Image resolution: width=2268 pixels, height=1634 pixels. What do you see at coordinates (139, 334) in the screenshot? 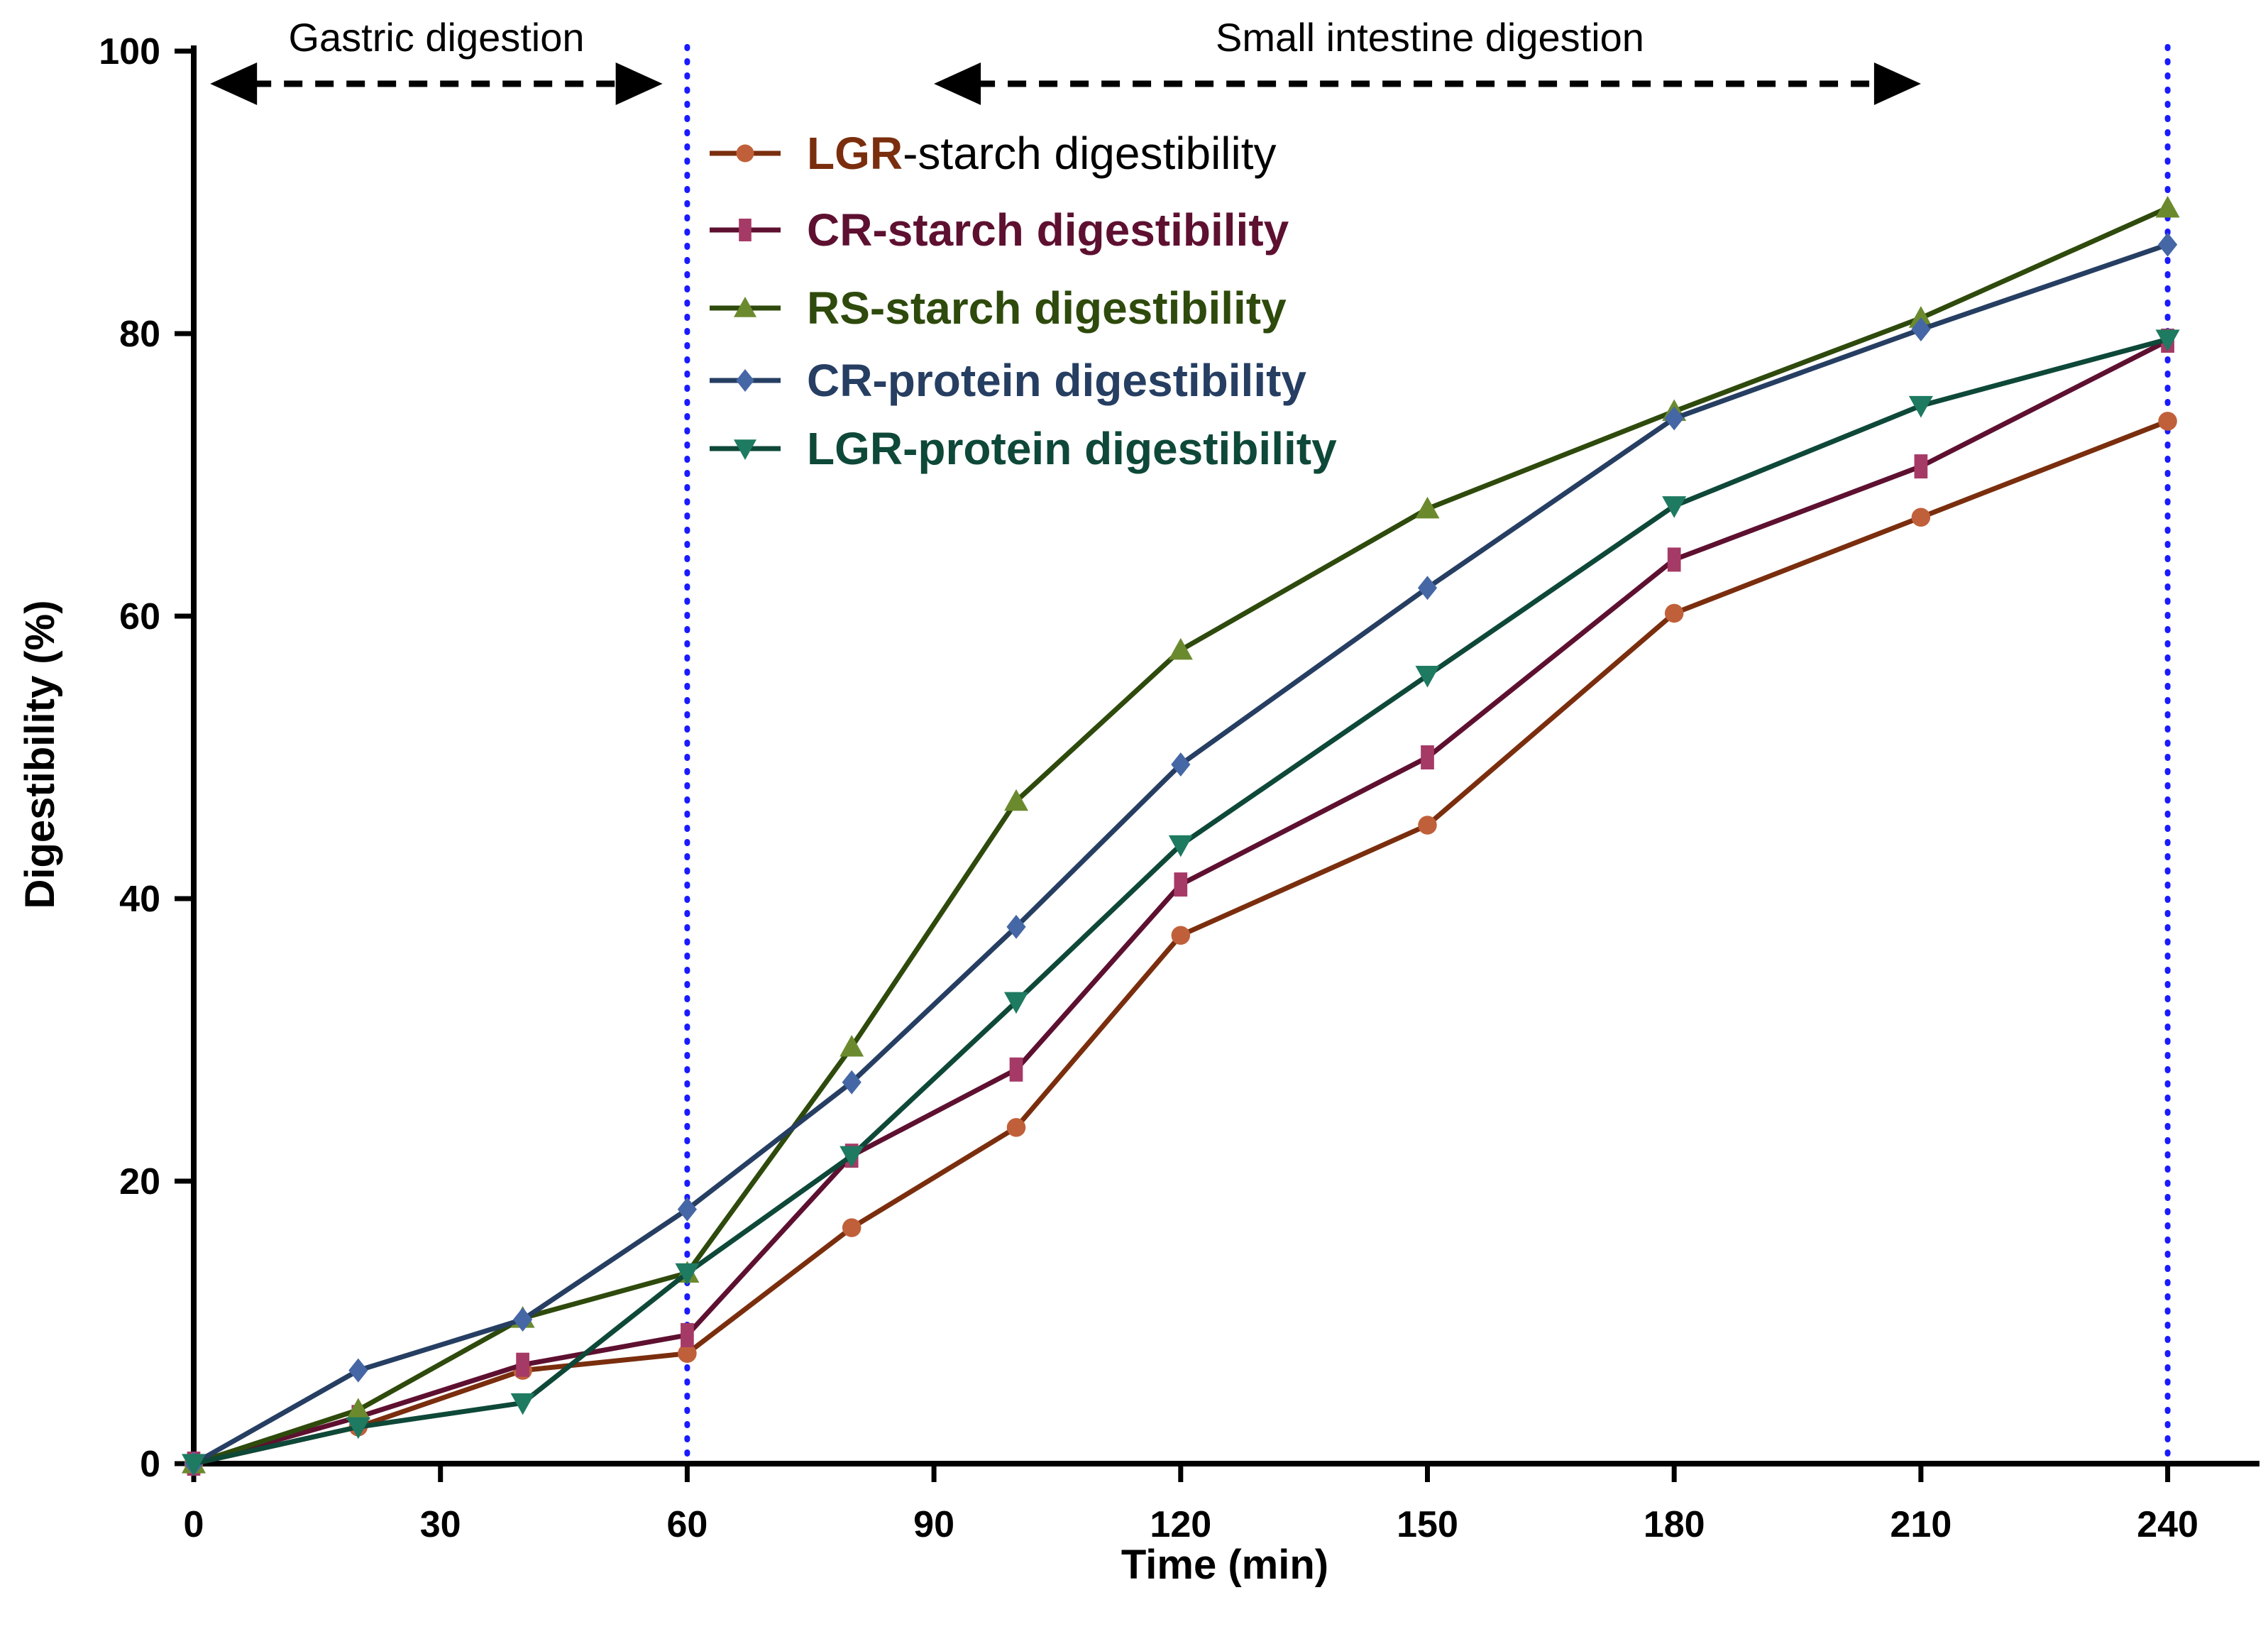
I see `y-tick-label: 80` at bounding box center [139, 334].